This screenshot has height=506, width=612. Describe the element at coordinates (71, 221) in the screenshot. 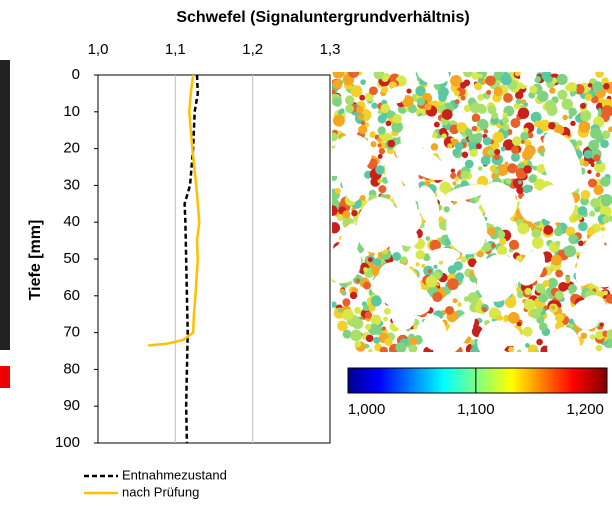

I see `y-tick-label: 40` at that location.